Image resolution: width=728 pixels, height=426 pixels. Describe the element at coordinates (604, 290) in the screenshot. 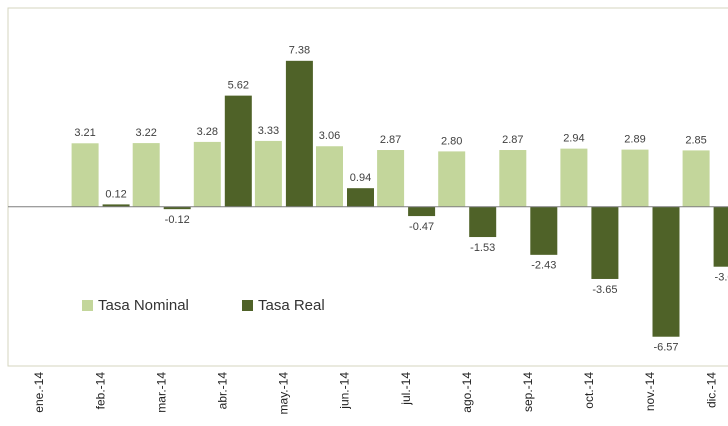

I see `data-label: -3.65` at that location.